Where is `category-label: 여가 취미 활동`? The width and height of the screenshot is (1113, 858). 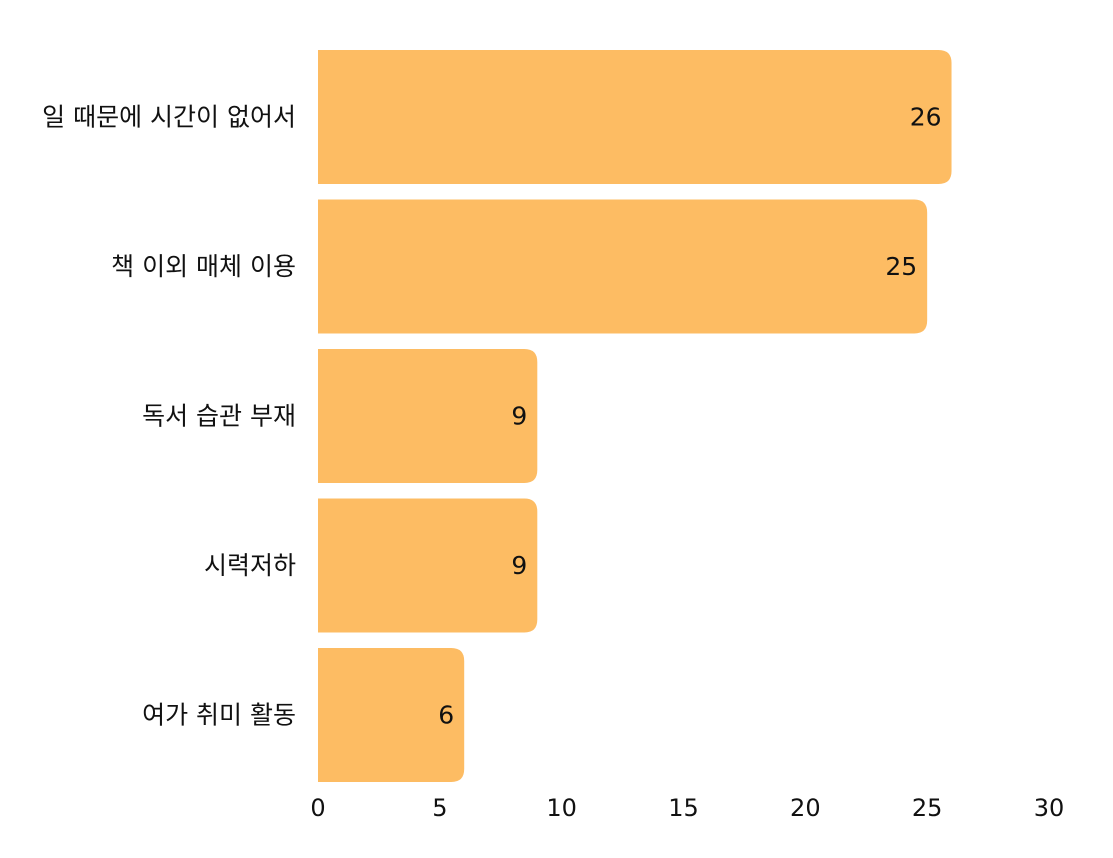
category-label: 여가 취미 활동 is located at coordinates (219, 715).